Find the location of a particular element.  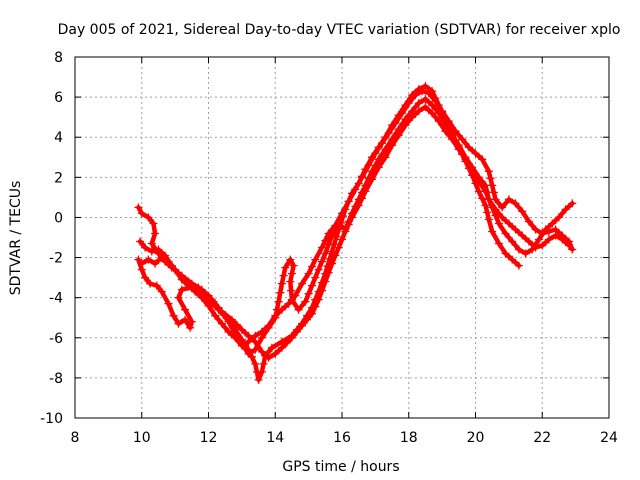

x-tick-label: 16 is located at coordinates (342, 438).